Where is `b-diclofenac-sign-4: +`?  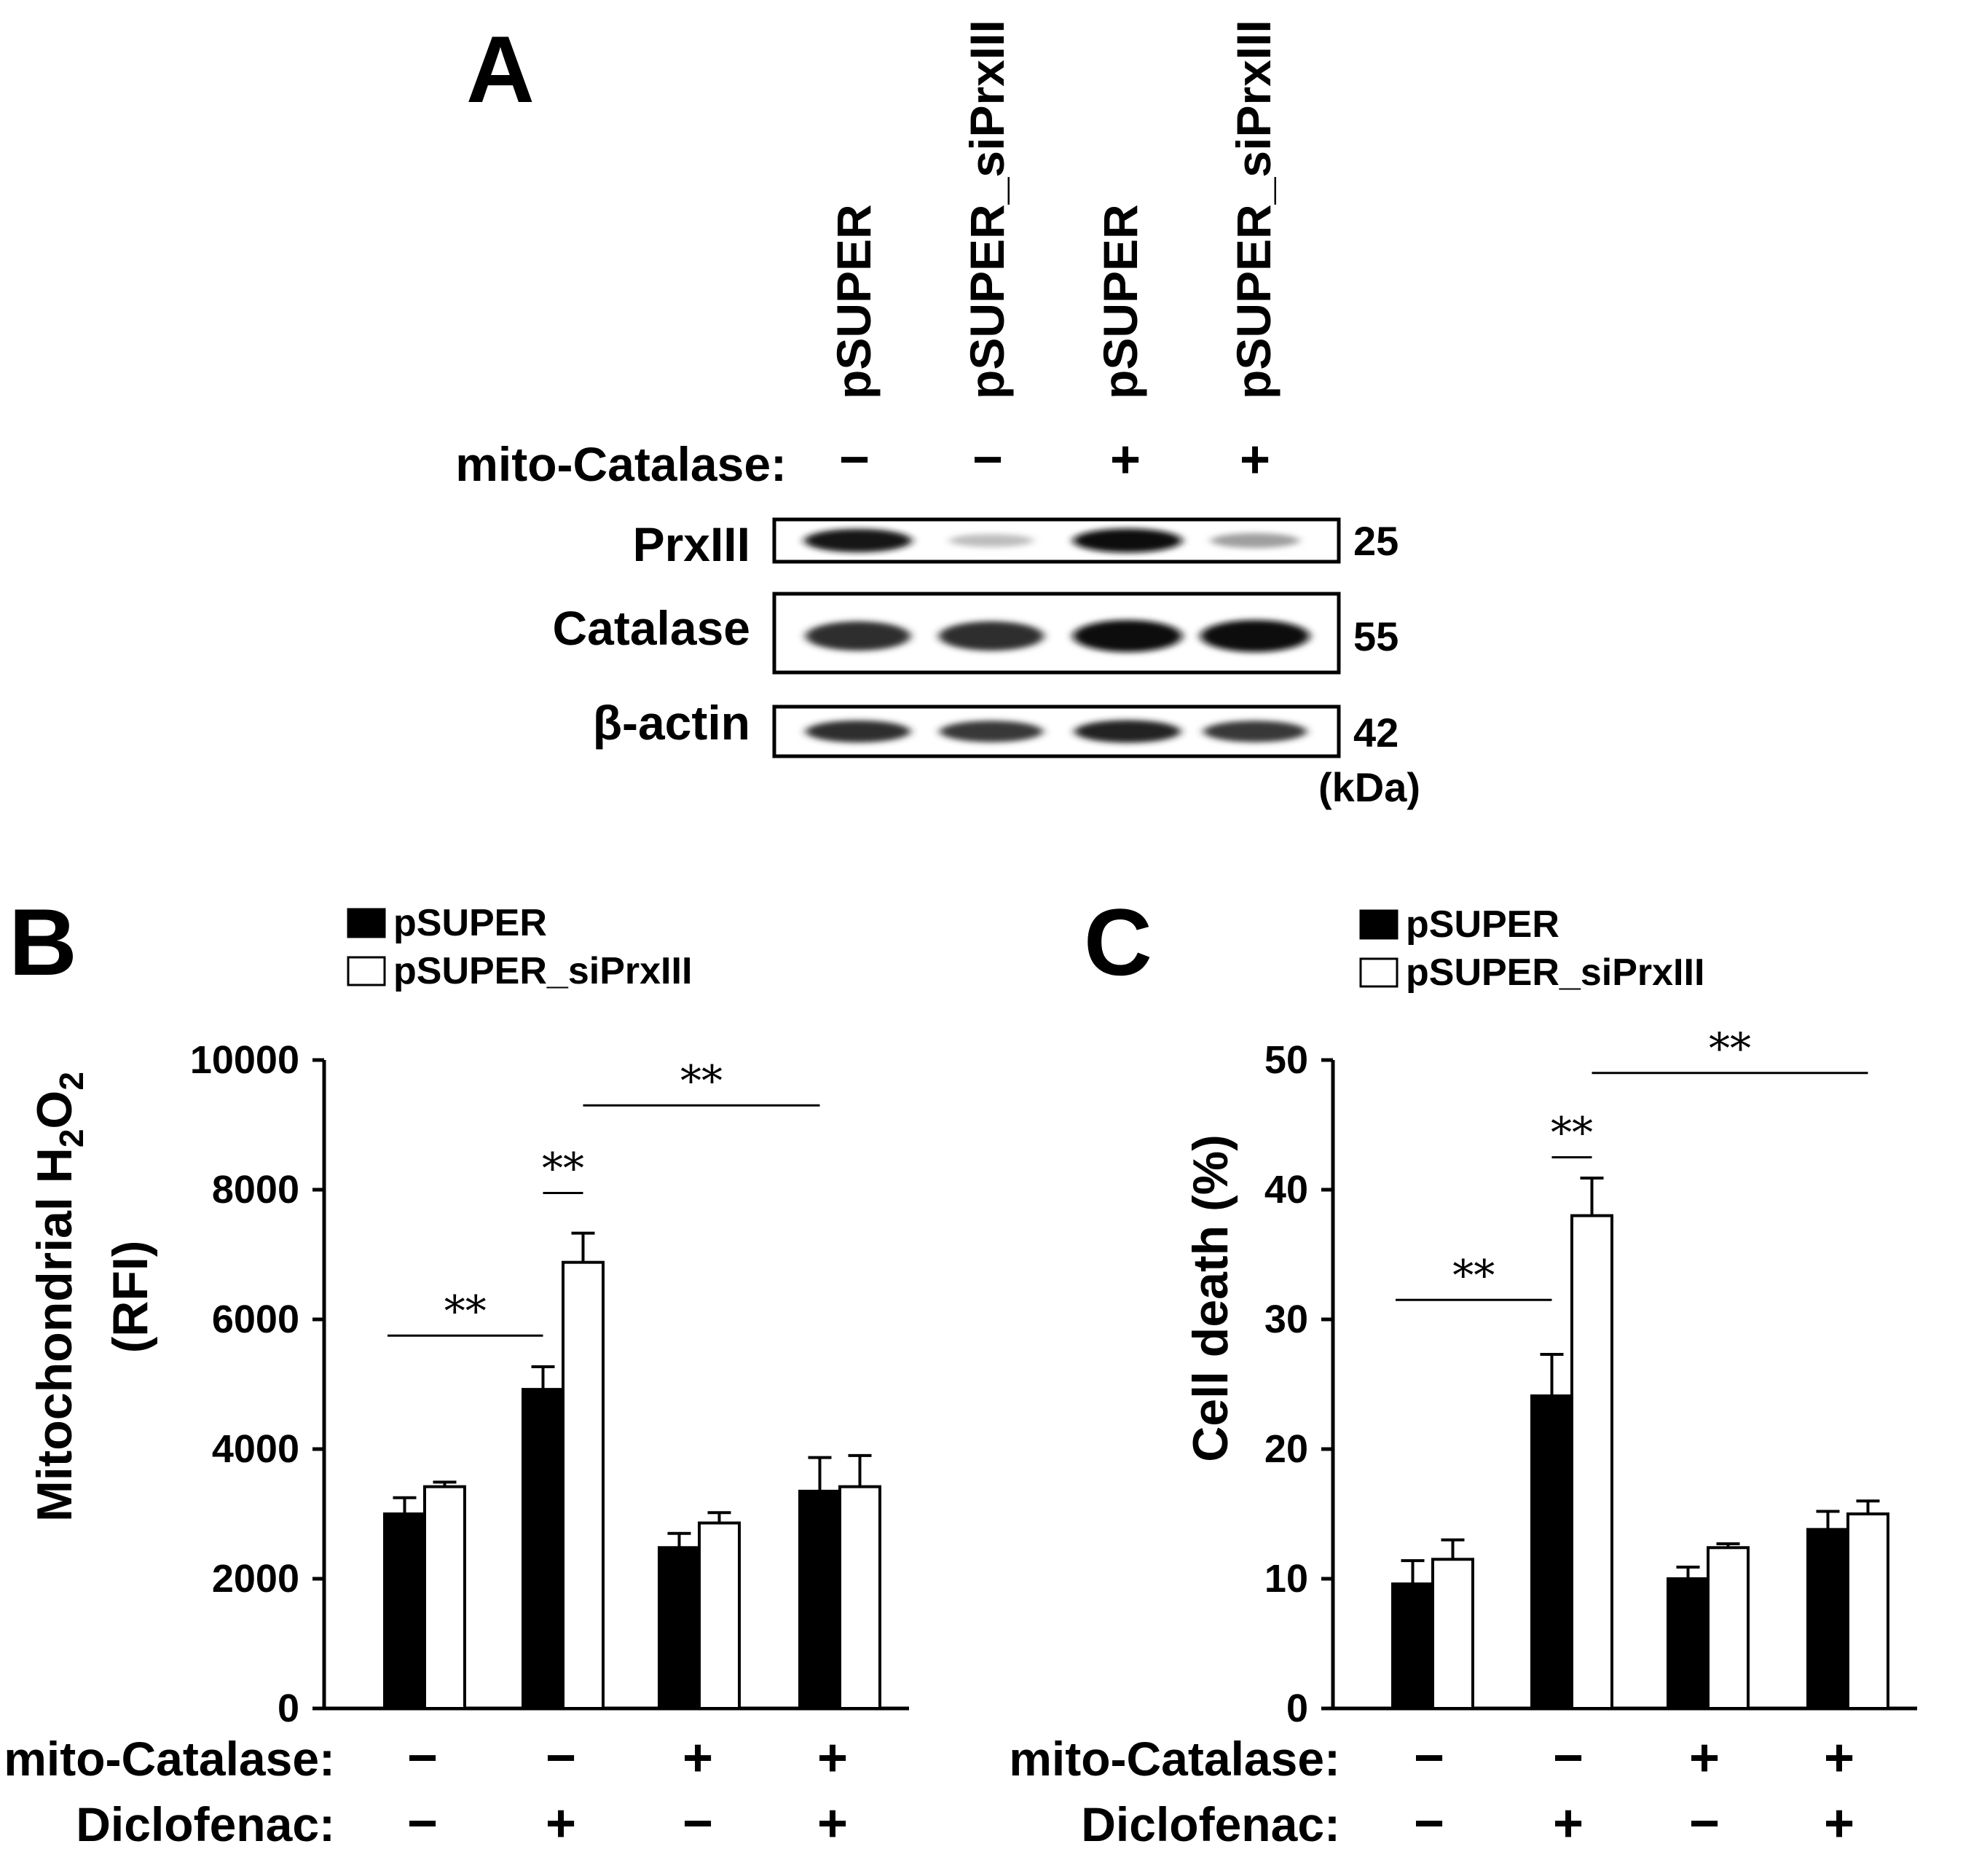
b-diclofenac-sign-4: + is located at coordinates (832, 1823).